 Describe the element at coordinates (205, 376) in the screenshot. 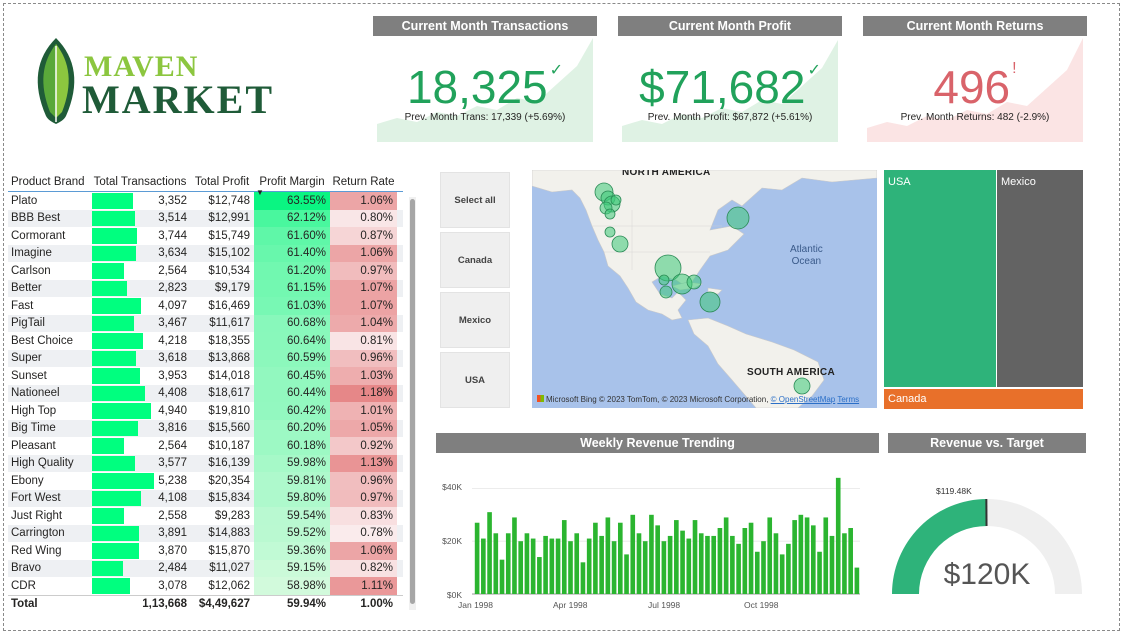

I see `table-row: Sunset 3,953 $14,018 60.45% 1.03%` at that location.